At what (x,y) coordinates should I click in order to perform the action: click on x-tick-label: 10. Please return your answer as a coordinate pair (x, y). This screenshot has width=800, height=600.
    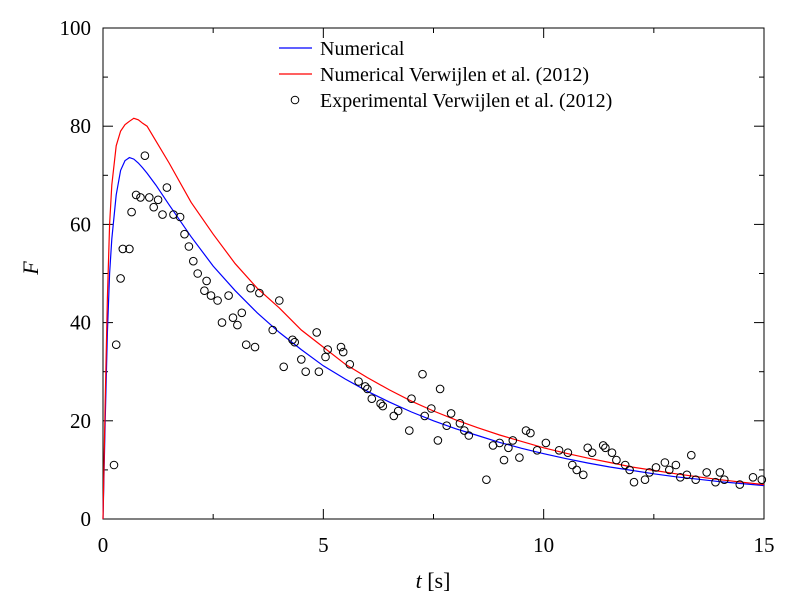
    Looking at the image, I should click on (543, 545).